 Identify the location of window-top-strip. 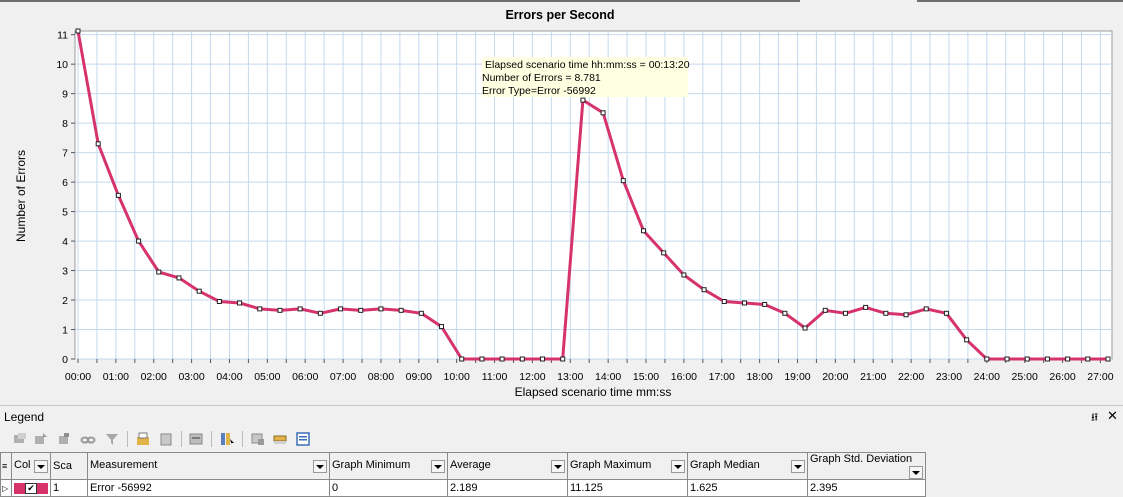
(561, 2).